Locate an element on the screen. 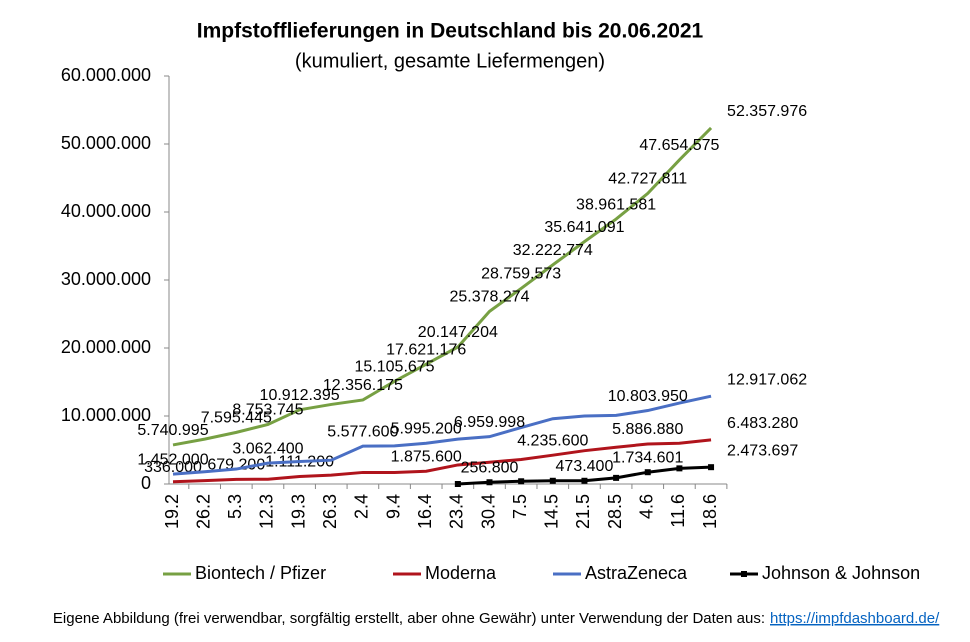 This screenshot has width=970, height=642. y-tick-label: 40.000.000 is located at coordinates (106, 211).